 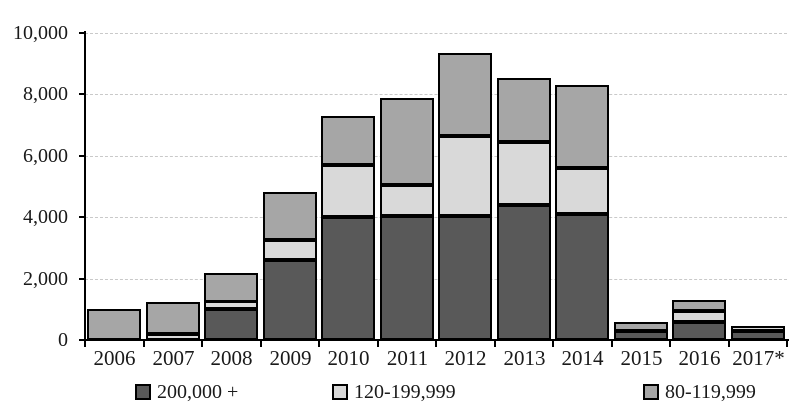 What do you see at coordinates (173, 358) in the screenshot?
I see `x-axis-label-2007: 2007` at bounding box center [173, 358].